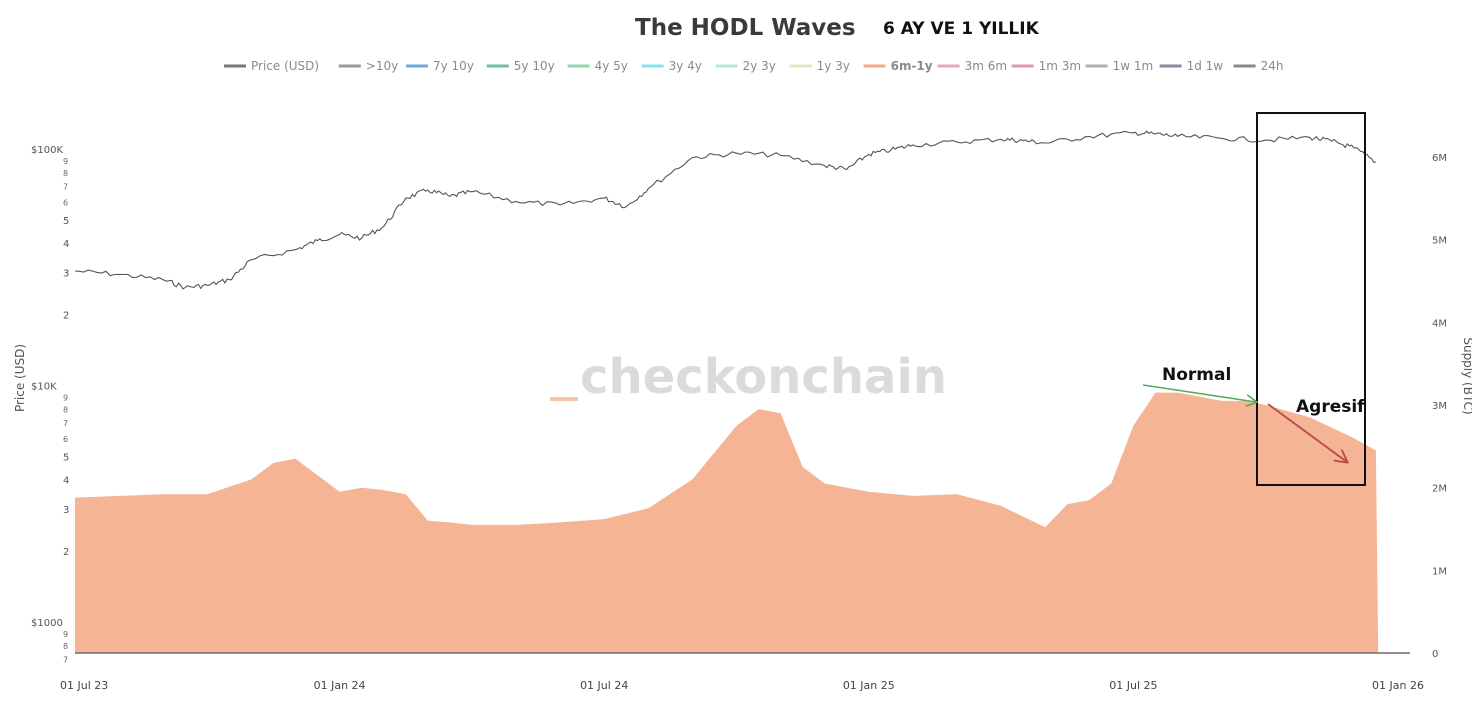  What do you see at coordinates (1439, 241) in the screenshot?
I see `y-right-tick: 5M` at bounding box center [1439, 241].